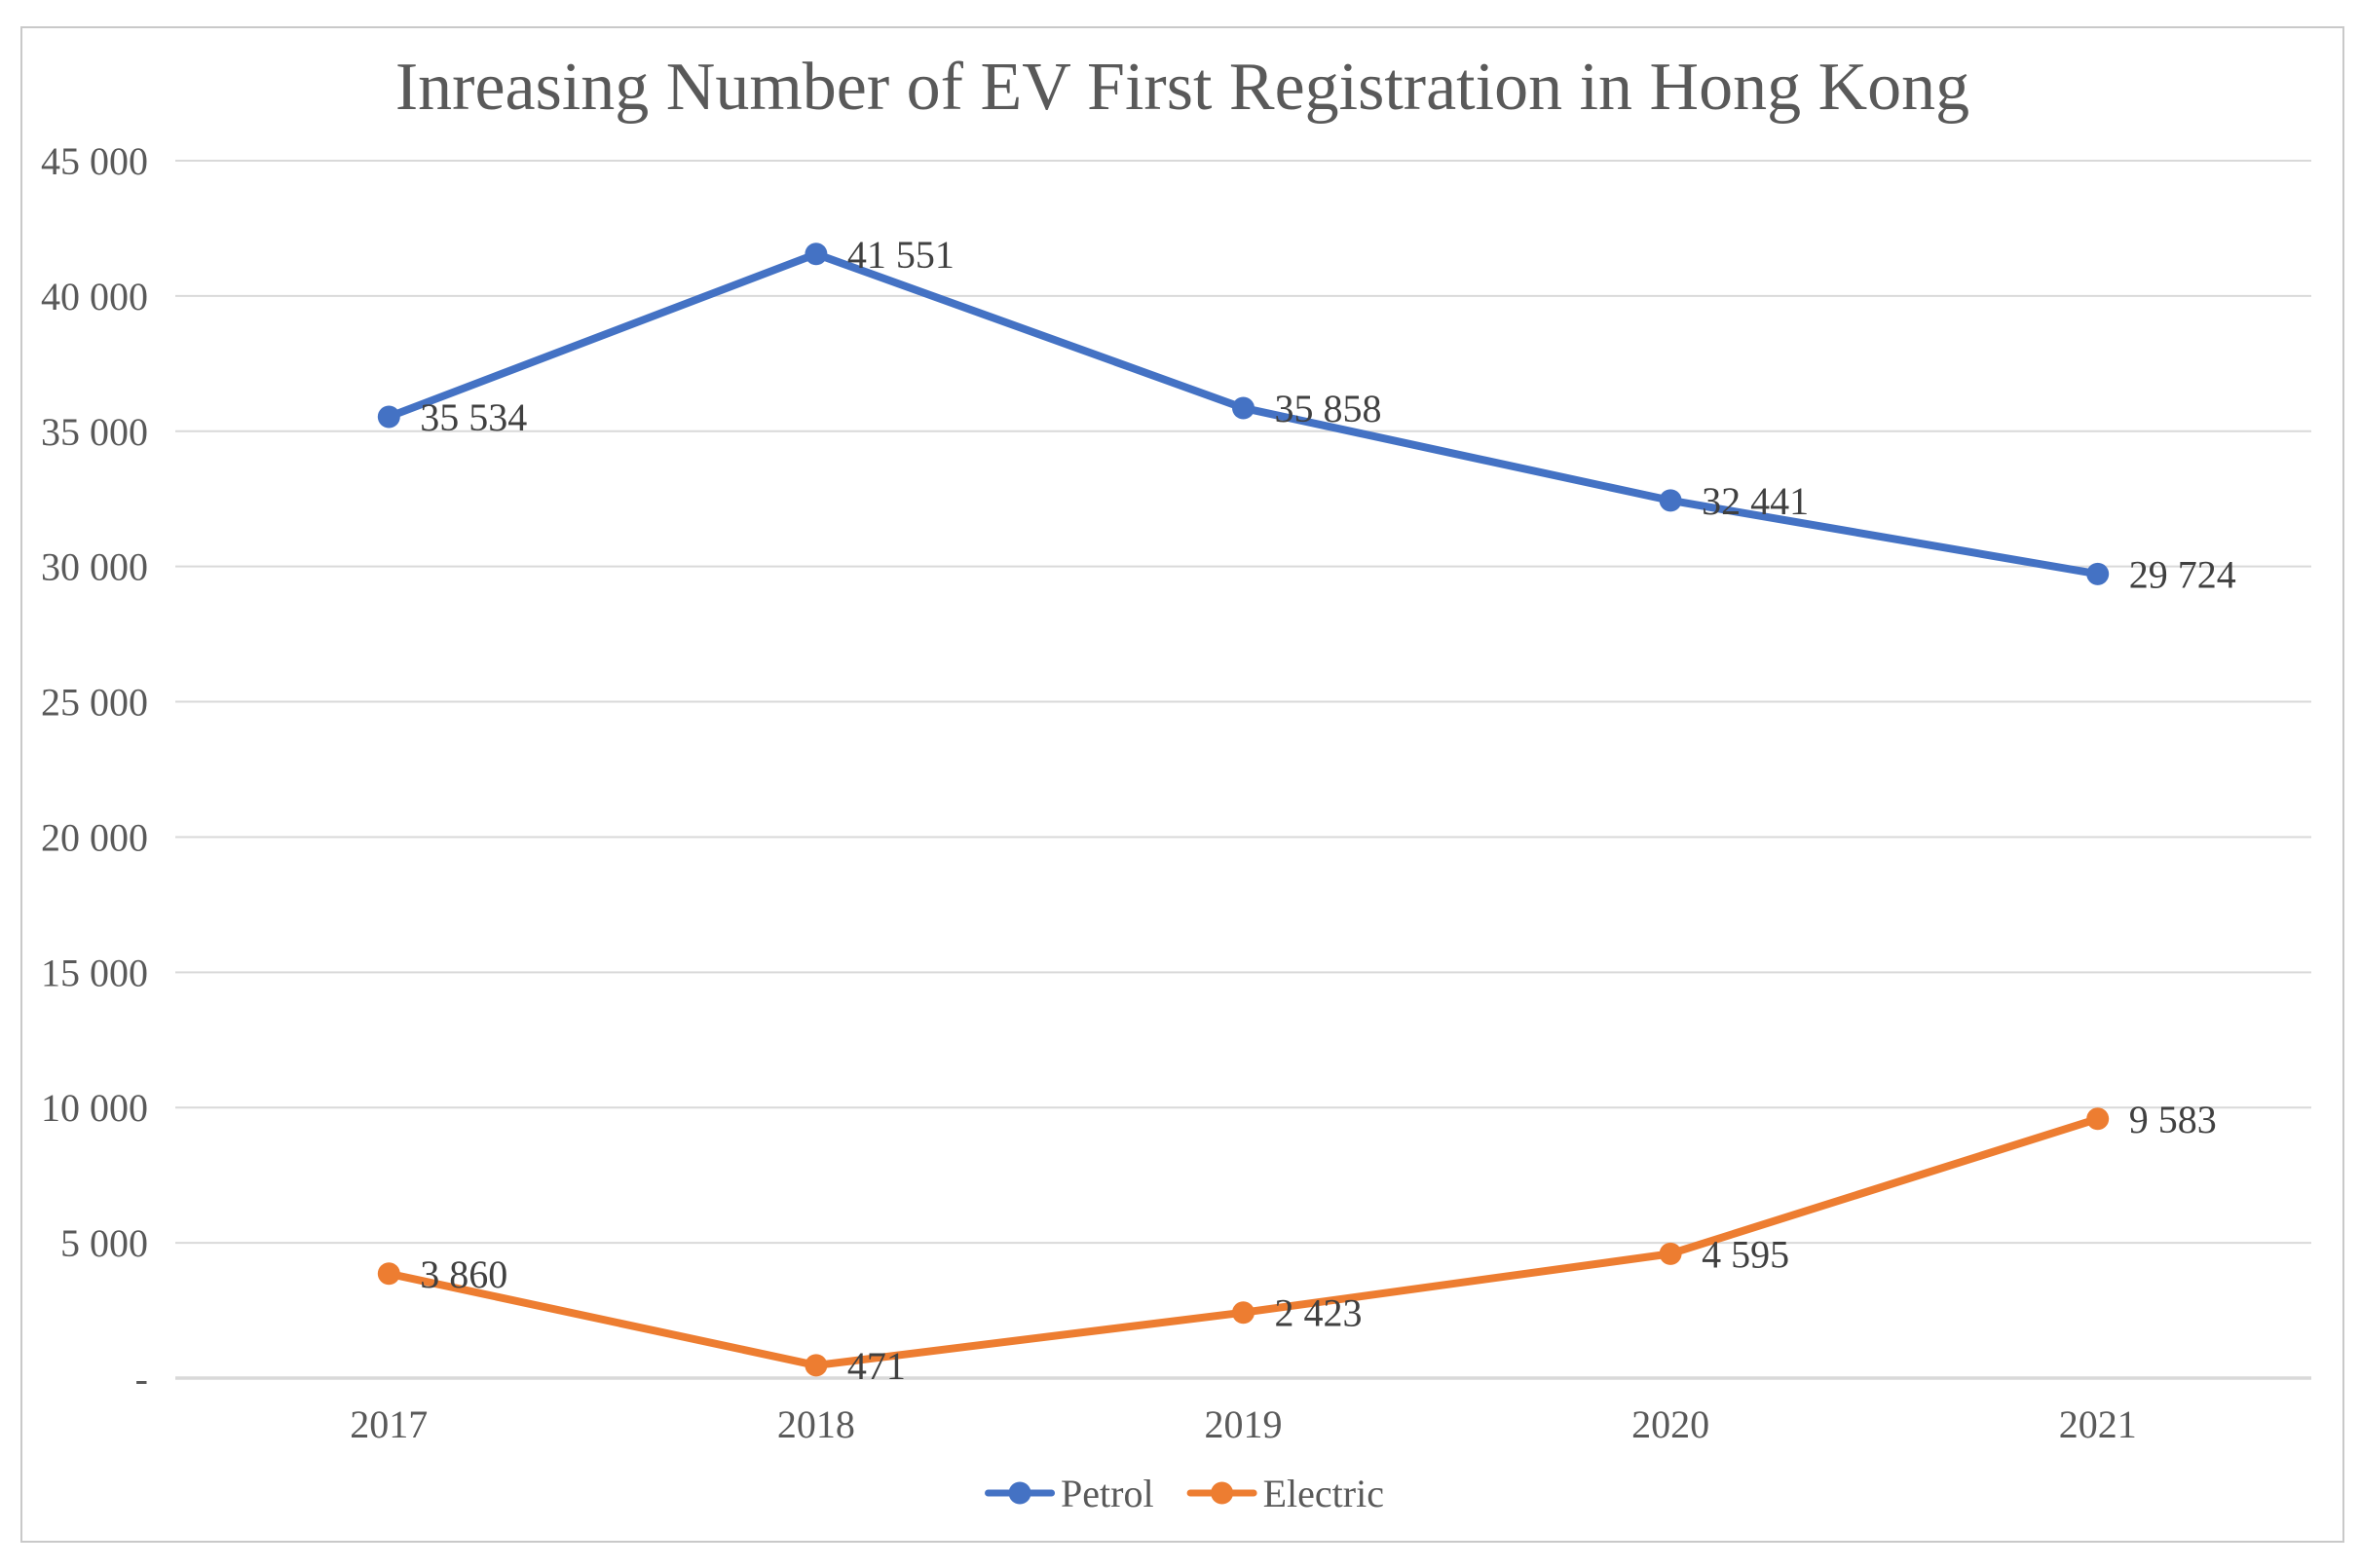  Describe the element at coordinates (1328, 408) in the screenshot. I see `data-point-label-petrol: 35 858` at that location.